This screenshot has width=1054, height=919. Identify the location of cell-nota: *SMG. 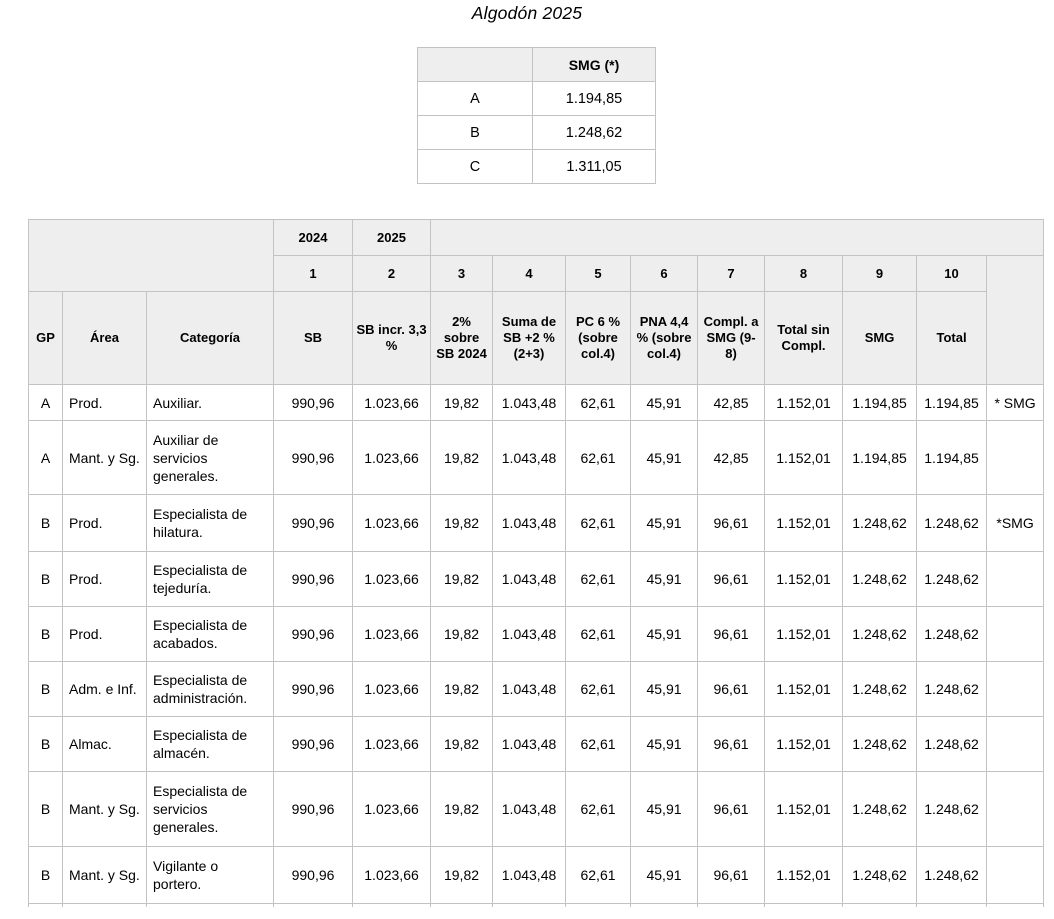
(1015, 523).